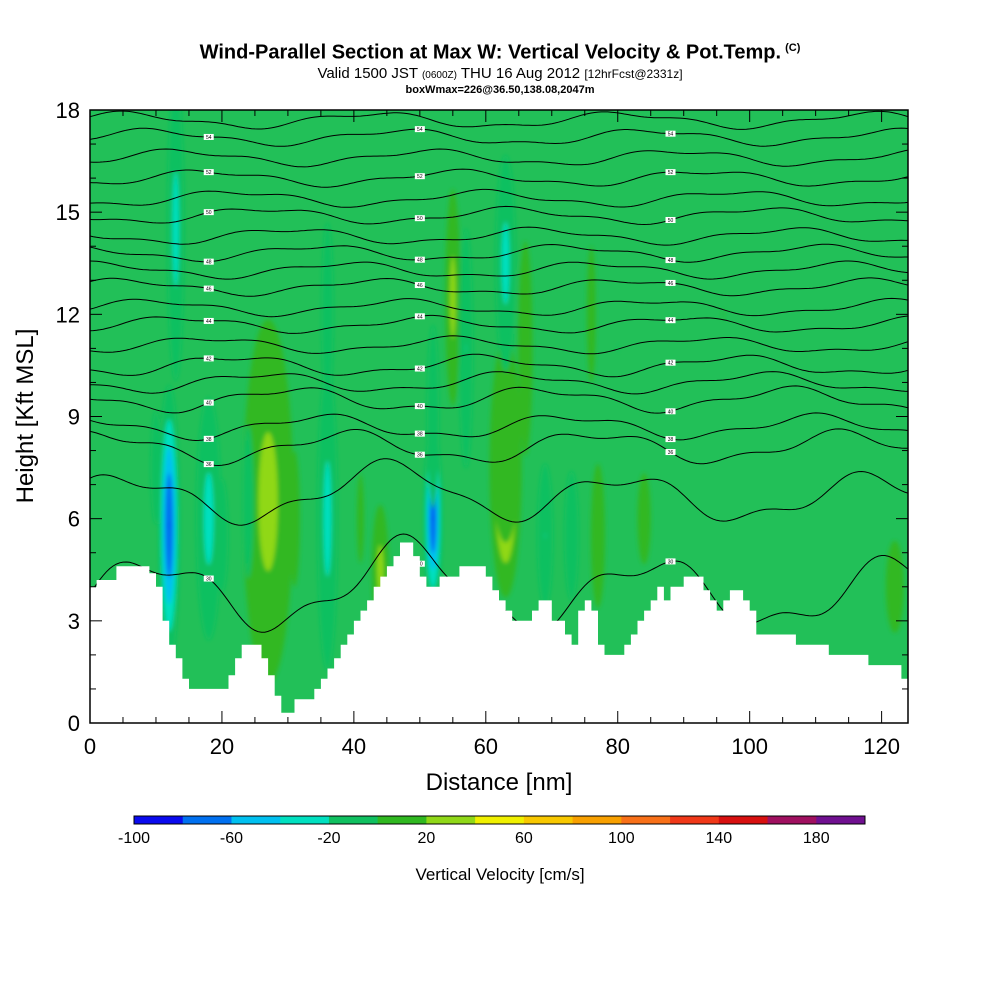  Describe the element at coordinates (718, 838) in the screenshot. I see `colorbar-tick-label: 140` at that location.